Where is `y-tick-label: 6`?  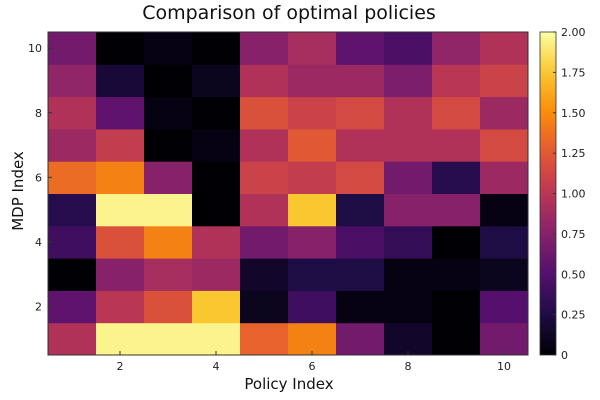
y-tick-label: 6 is located at coordinates (38, 177).